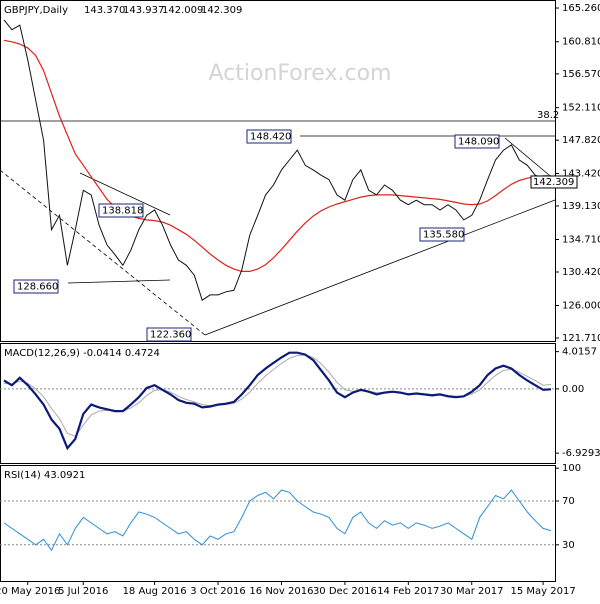 The image size is (600, 604). Describe the element at coordinates (83, 591) in the screenshot. I see `x-tick-label: 5 Jul 2016` at that location.